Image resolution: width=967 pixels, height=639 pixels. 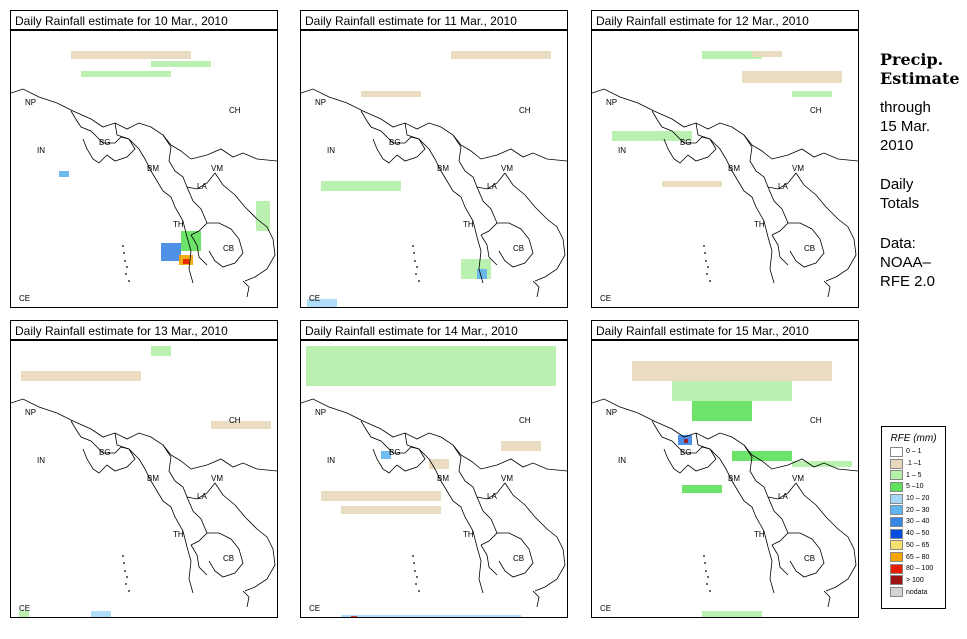 I want to click on legend-item: 0 – 1, so click(x=913, y=452).